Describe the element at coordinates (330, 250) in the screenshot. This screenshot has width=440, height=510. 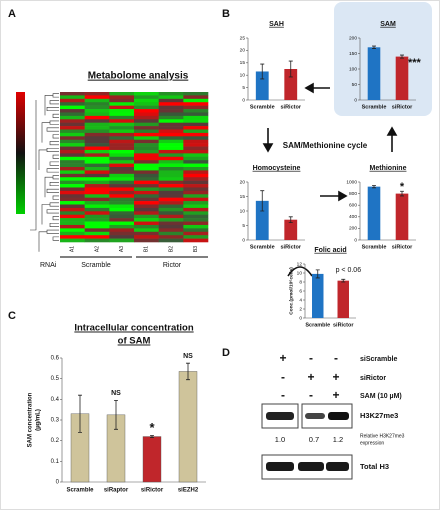
I see `chart-title: Folic acid` at that location.